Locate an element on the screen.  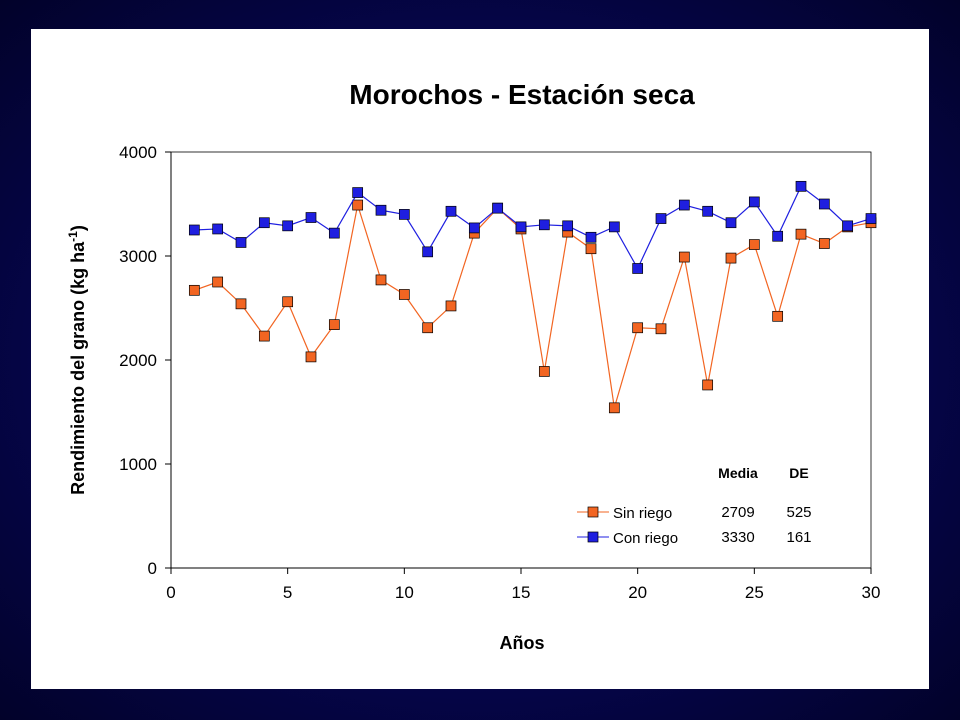
legend-header-de: DE is located at coordinates (798, 473).